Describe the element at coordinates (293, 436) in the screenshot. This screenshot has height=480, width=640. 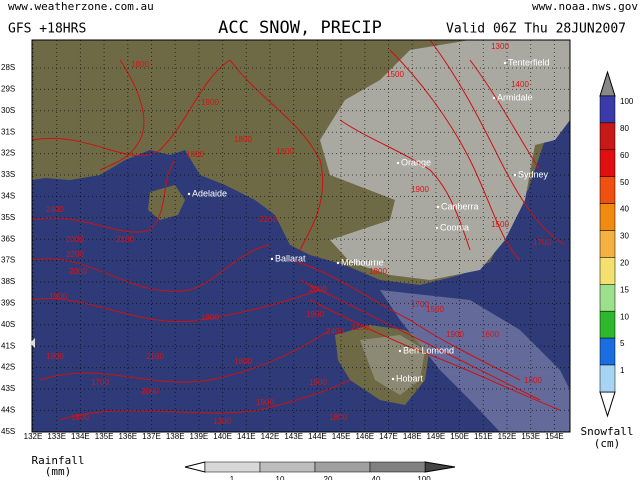
I see `lon-label: 143E` at that location.